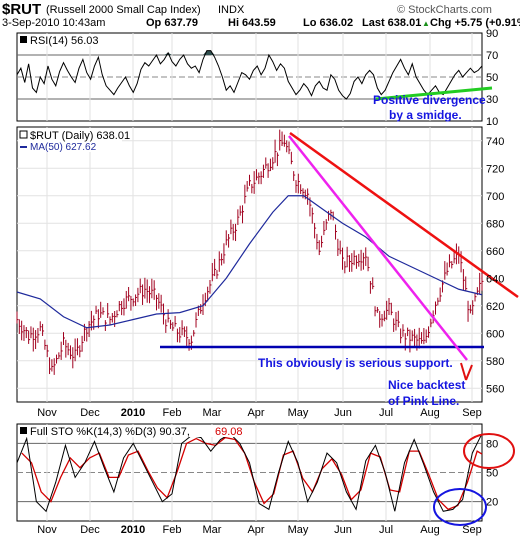 The width and height of the screenshot is (520, 540). I want to click on sto-tick-label: 80, so click(492, 444).